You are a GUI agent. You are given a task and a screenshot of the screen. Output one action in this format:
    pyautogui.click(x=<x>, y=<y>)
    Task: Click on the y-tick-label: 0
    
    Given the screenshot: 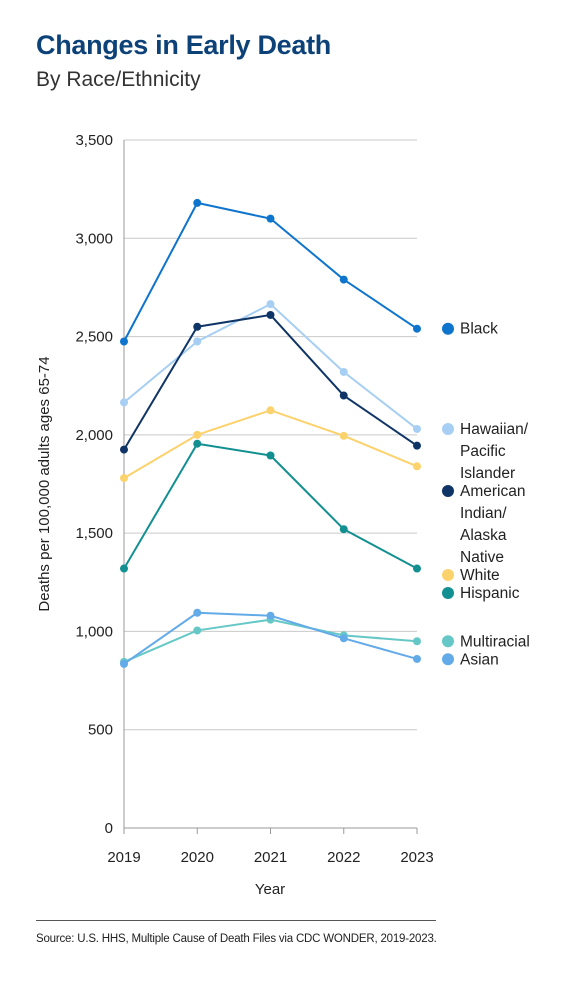 What is the action you would take?
    pyautogui.click(x=109, y=828)
    